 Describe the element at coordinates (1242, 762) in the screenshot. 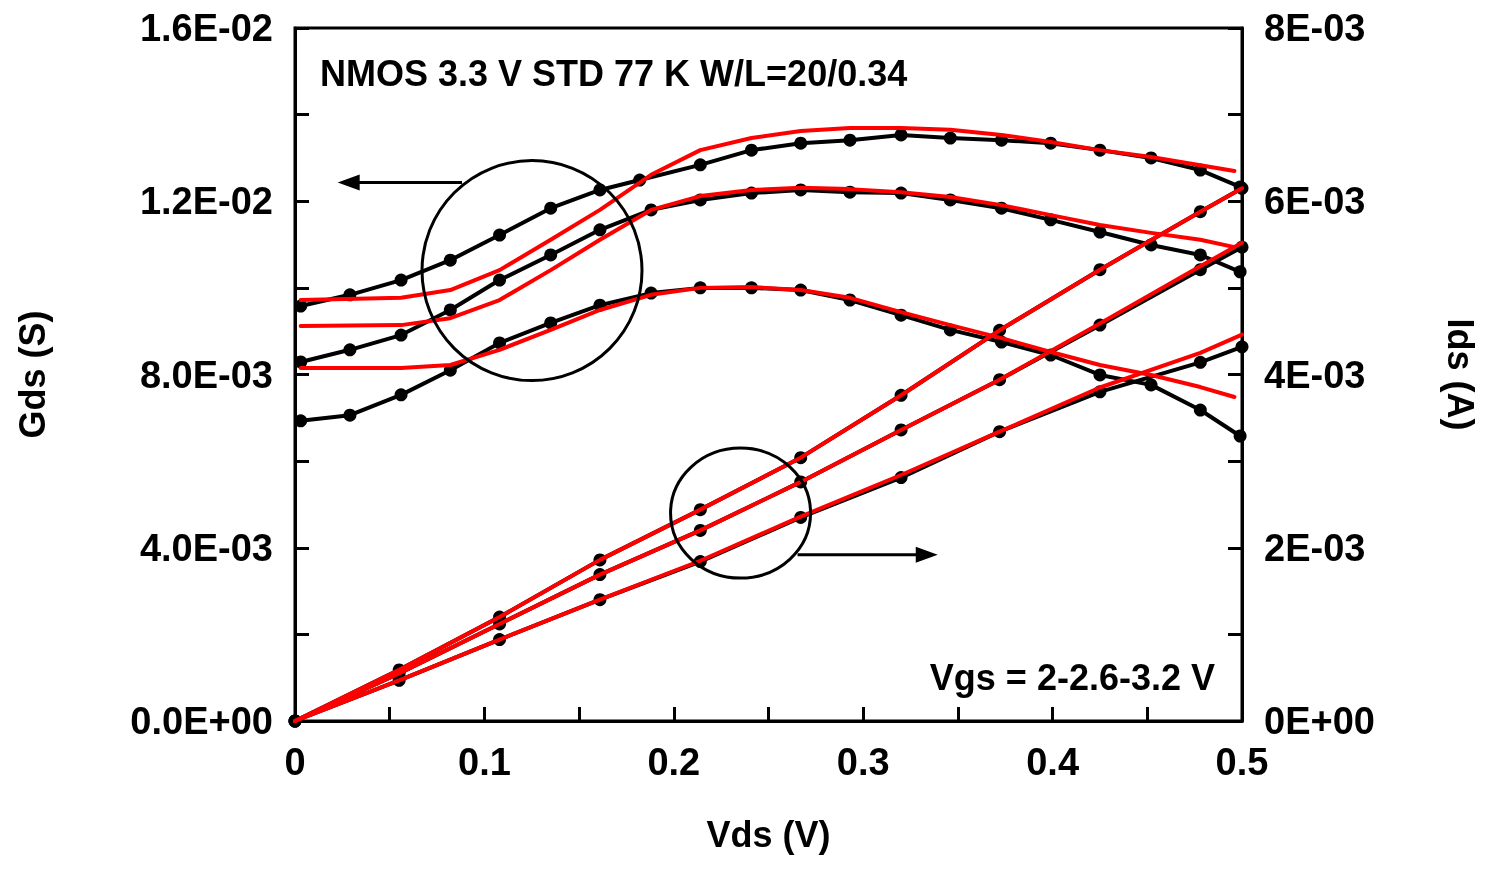

I see `x-tick-label: 0.5` at that location.